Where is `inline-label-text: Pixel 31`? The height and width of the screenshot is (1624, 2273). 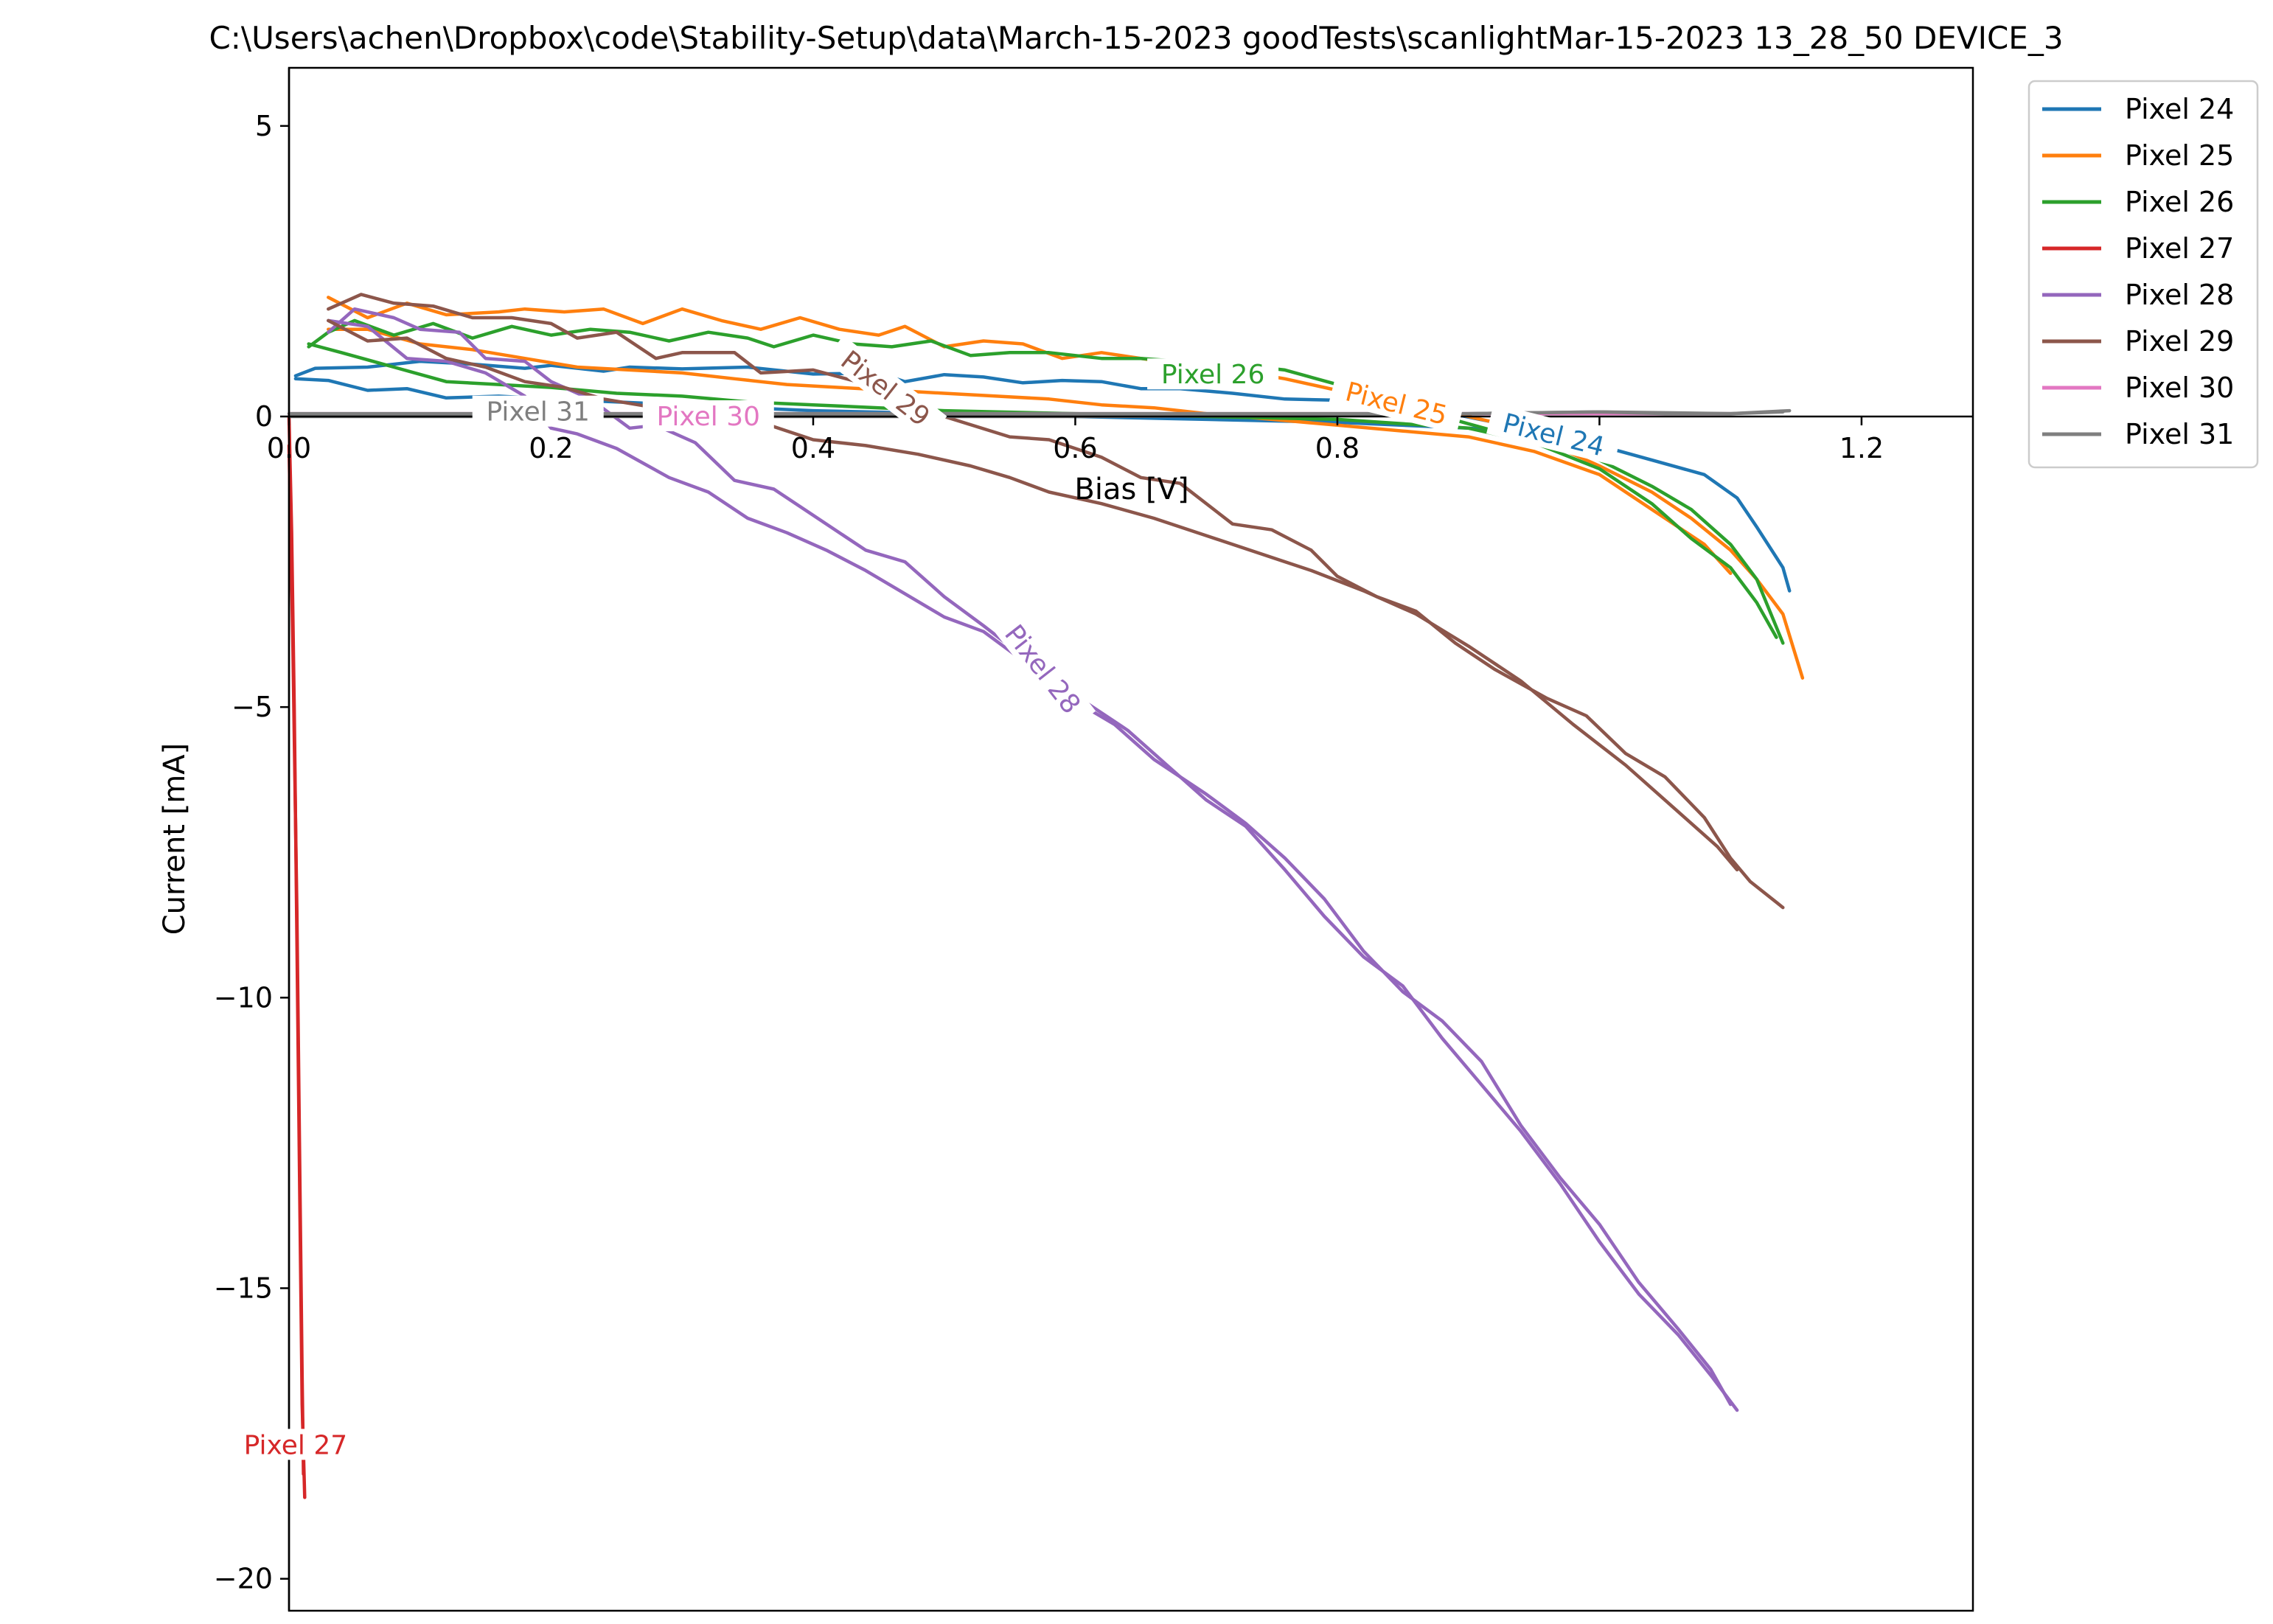
inline-label-text: Pixel 31 is located at coordinates (538, 412).